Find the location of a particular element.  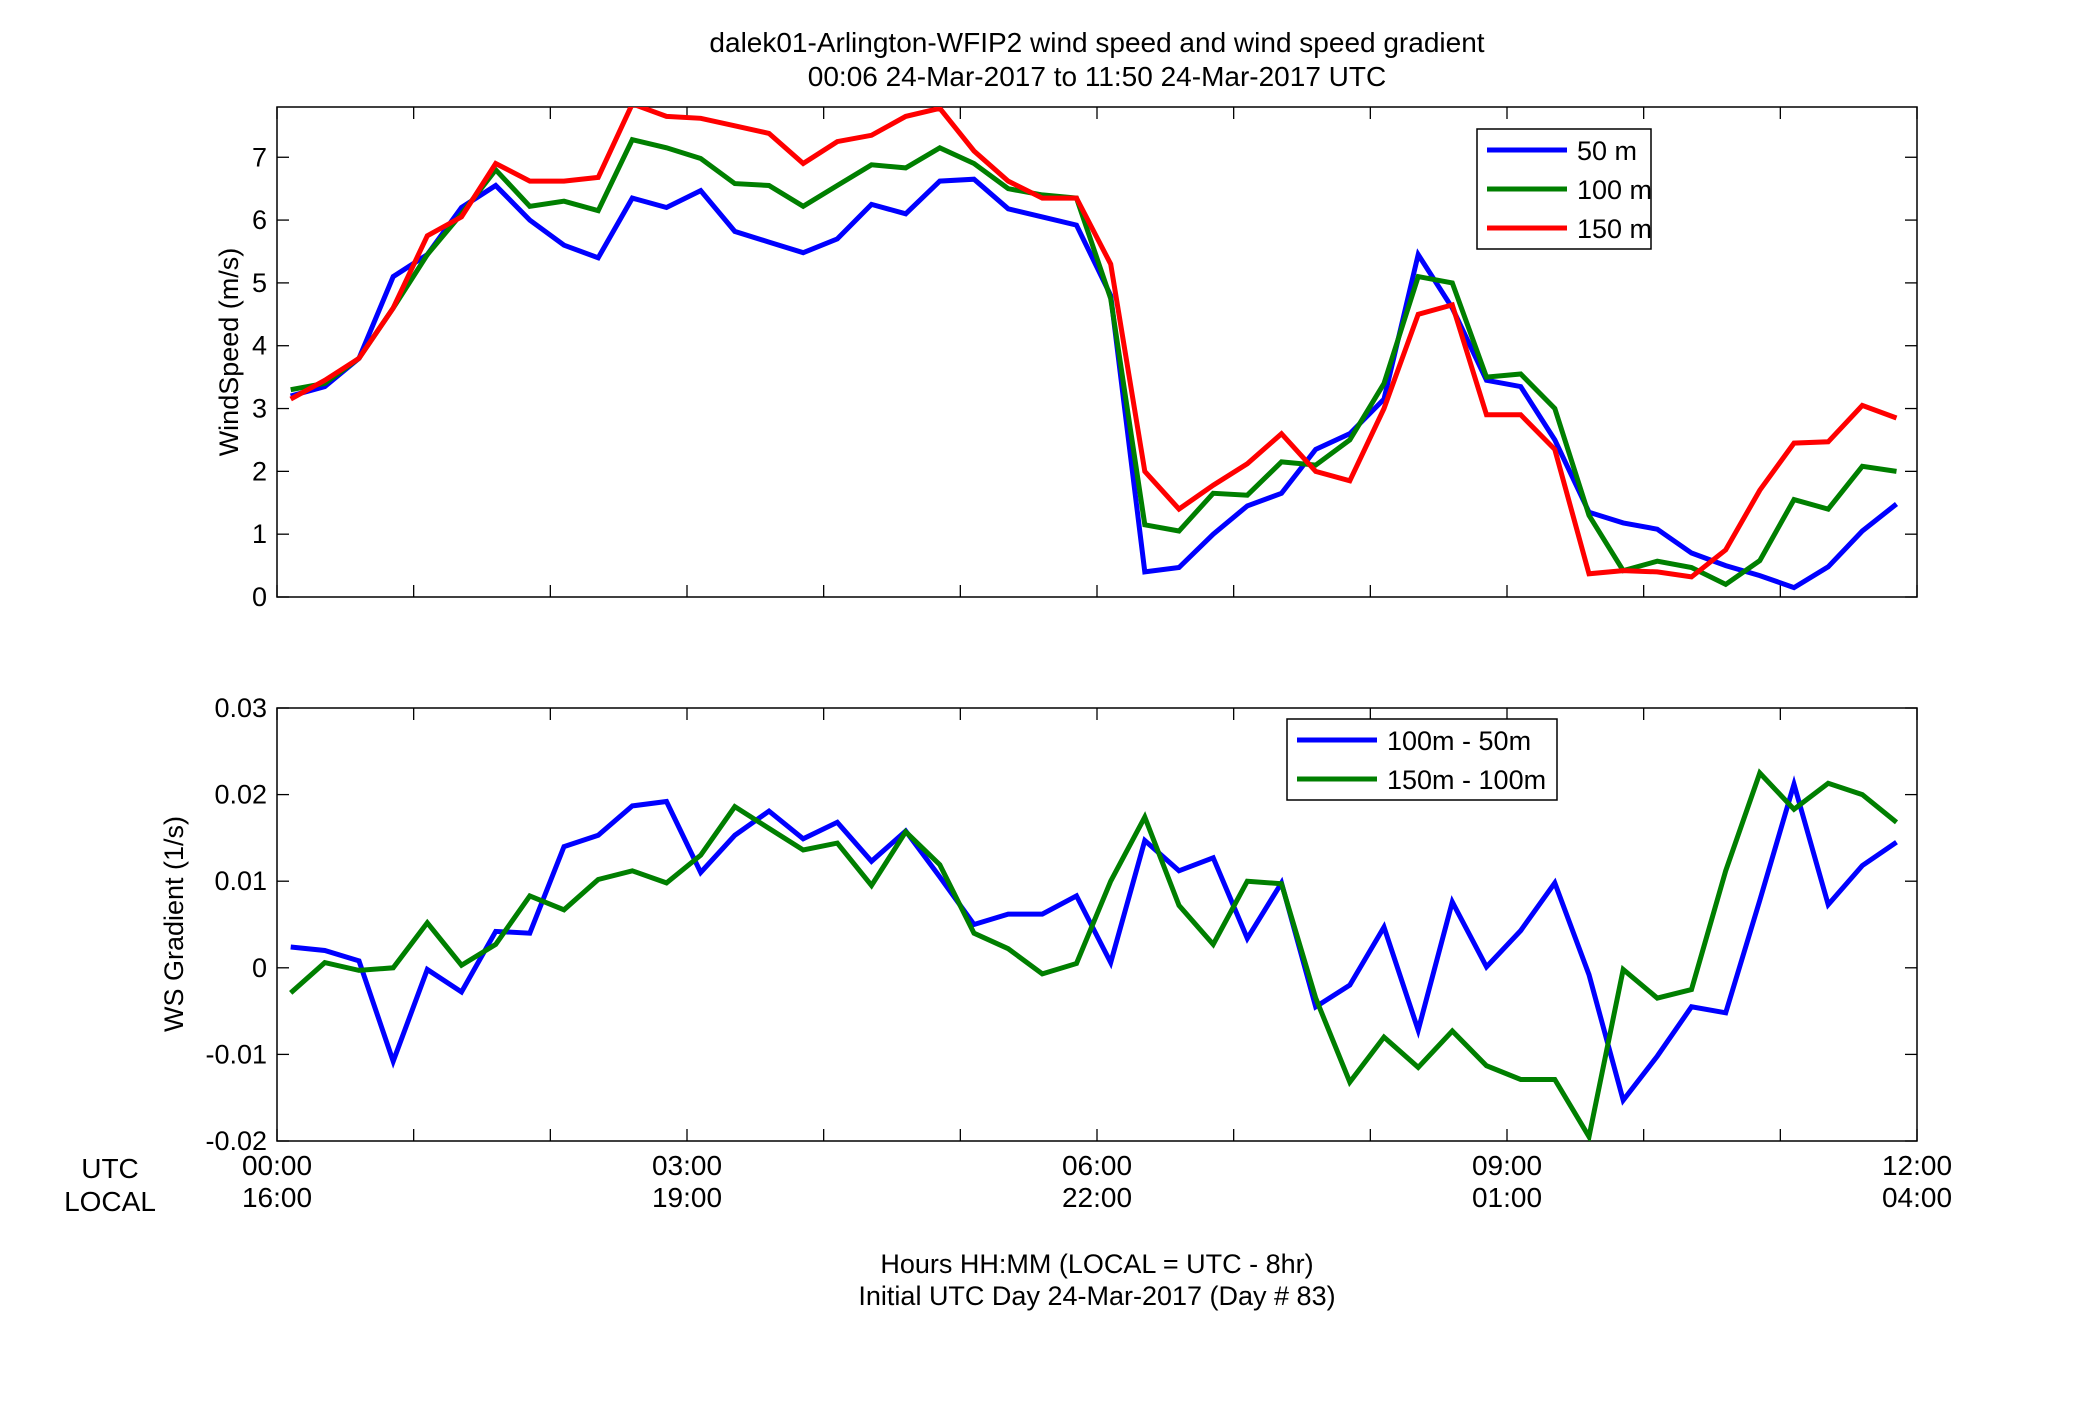

x-tick-label-utc: 00:00 is located at coordinates (277, 1165).